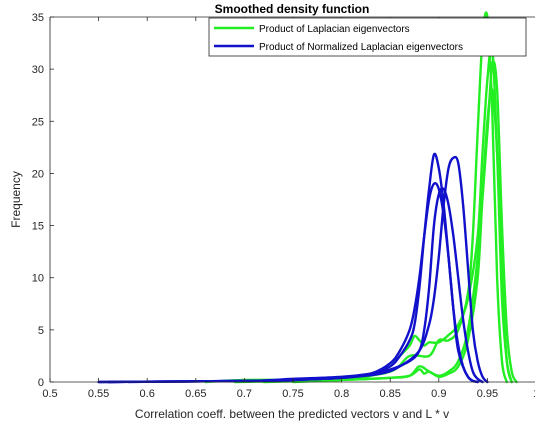 This screenshot has height=432, width=535. What do you see at coordinates (38, 279) in the screenshot?
I see `y-tick-label: 10` at bounding box center [38, 279].